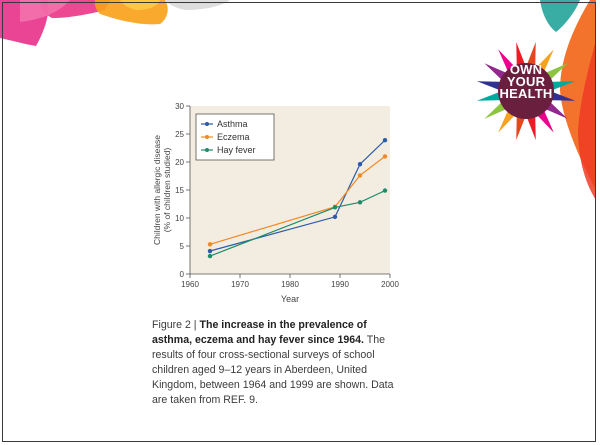  I want to click on x-tick-label: 1960, so click(190, 284).